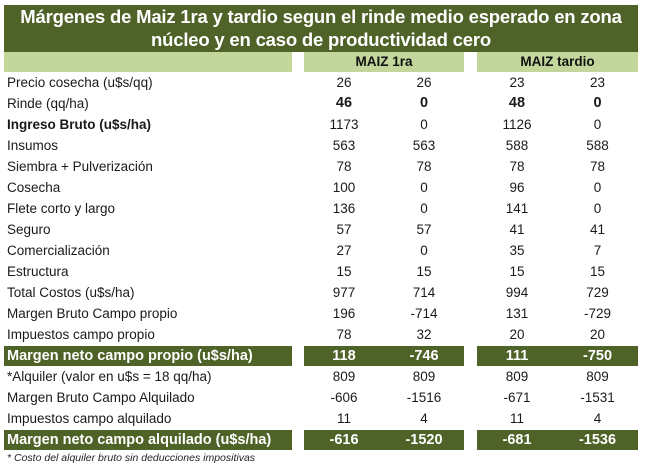  What do you see at coordinates (80, 82) in the screenshot?
I see `row-label: Precio cosecha (u$s/qq)` at bounding box center [80, 82].